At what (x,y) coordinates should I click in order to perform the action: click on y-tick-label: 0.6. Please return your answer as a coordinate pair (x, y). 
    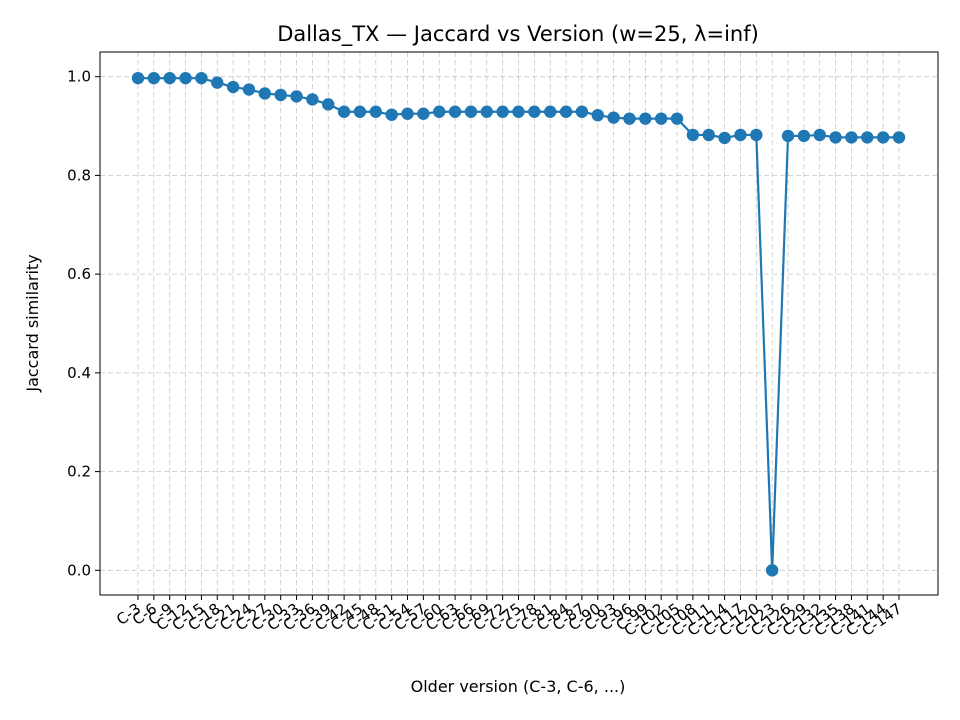
    Looking at the image, I should click on (79, 274).